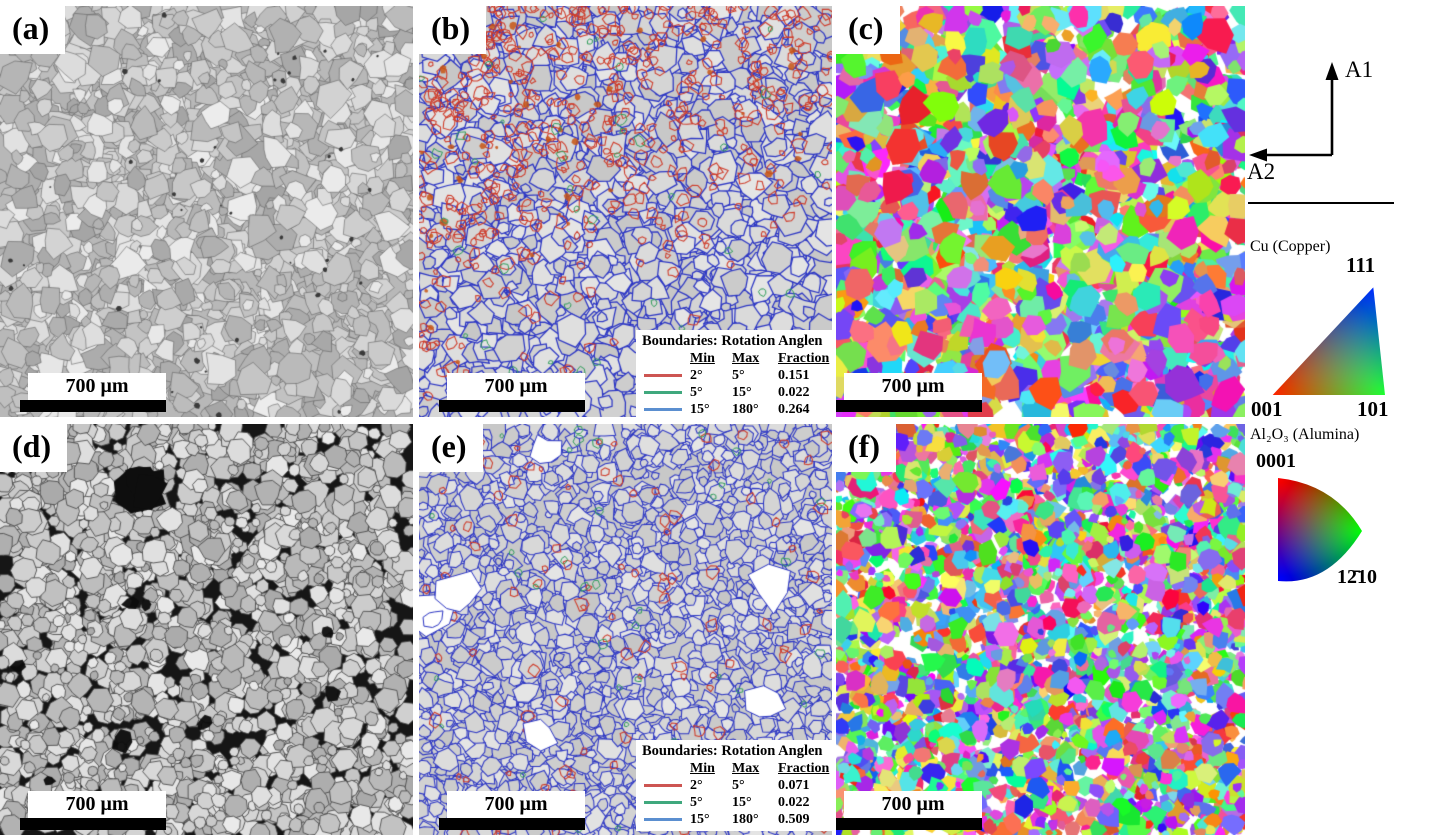 The height and width of the screenshot is (835, 1437). Describe the element at coordinates (512, 824) in the screenshot. I see `scale-bar-e-bar` at that location.